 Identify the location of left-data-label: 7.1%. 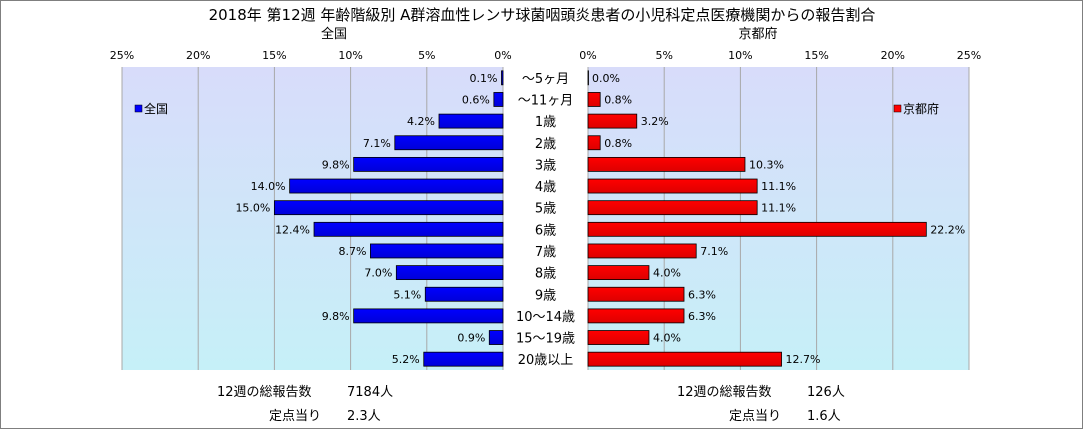
(377, 143).